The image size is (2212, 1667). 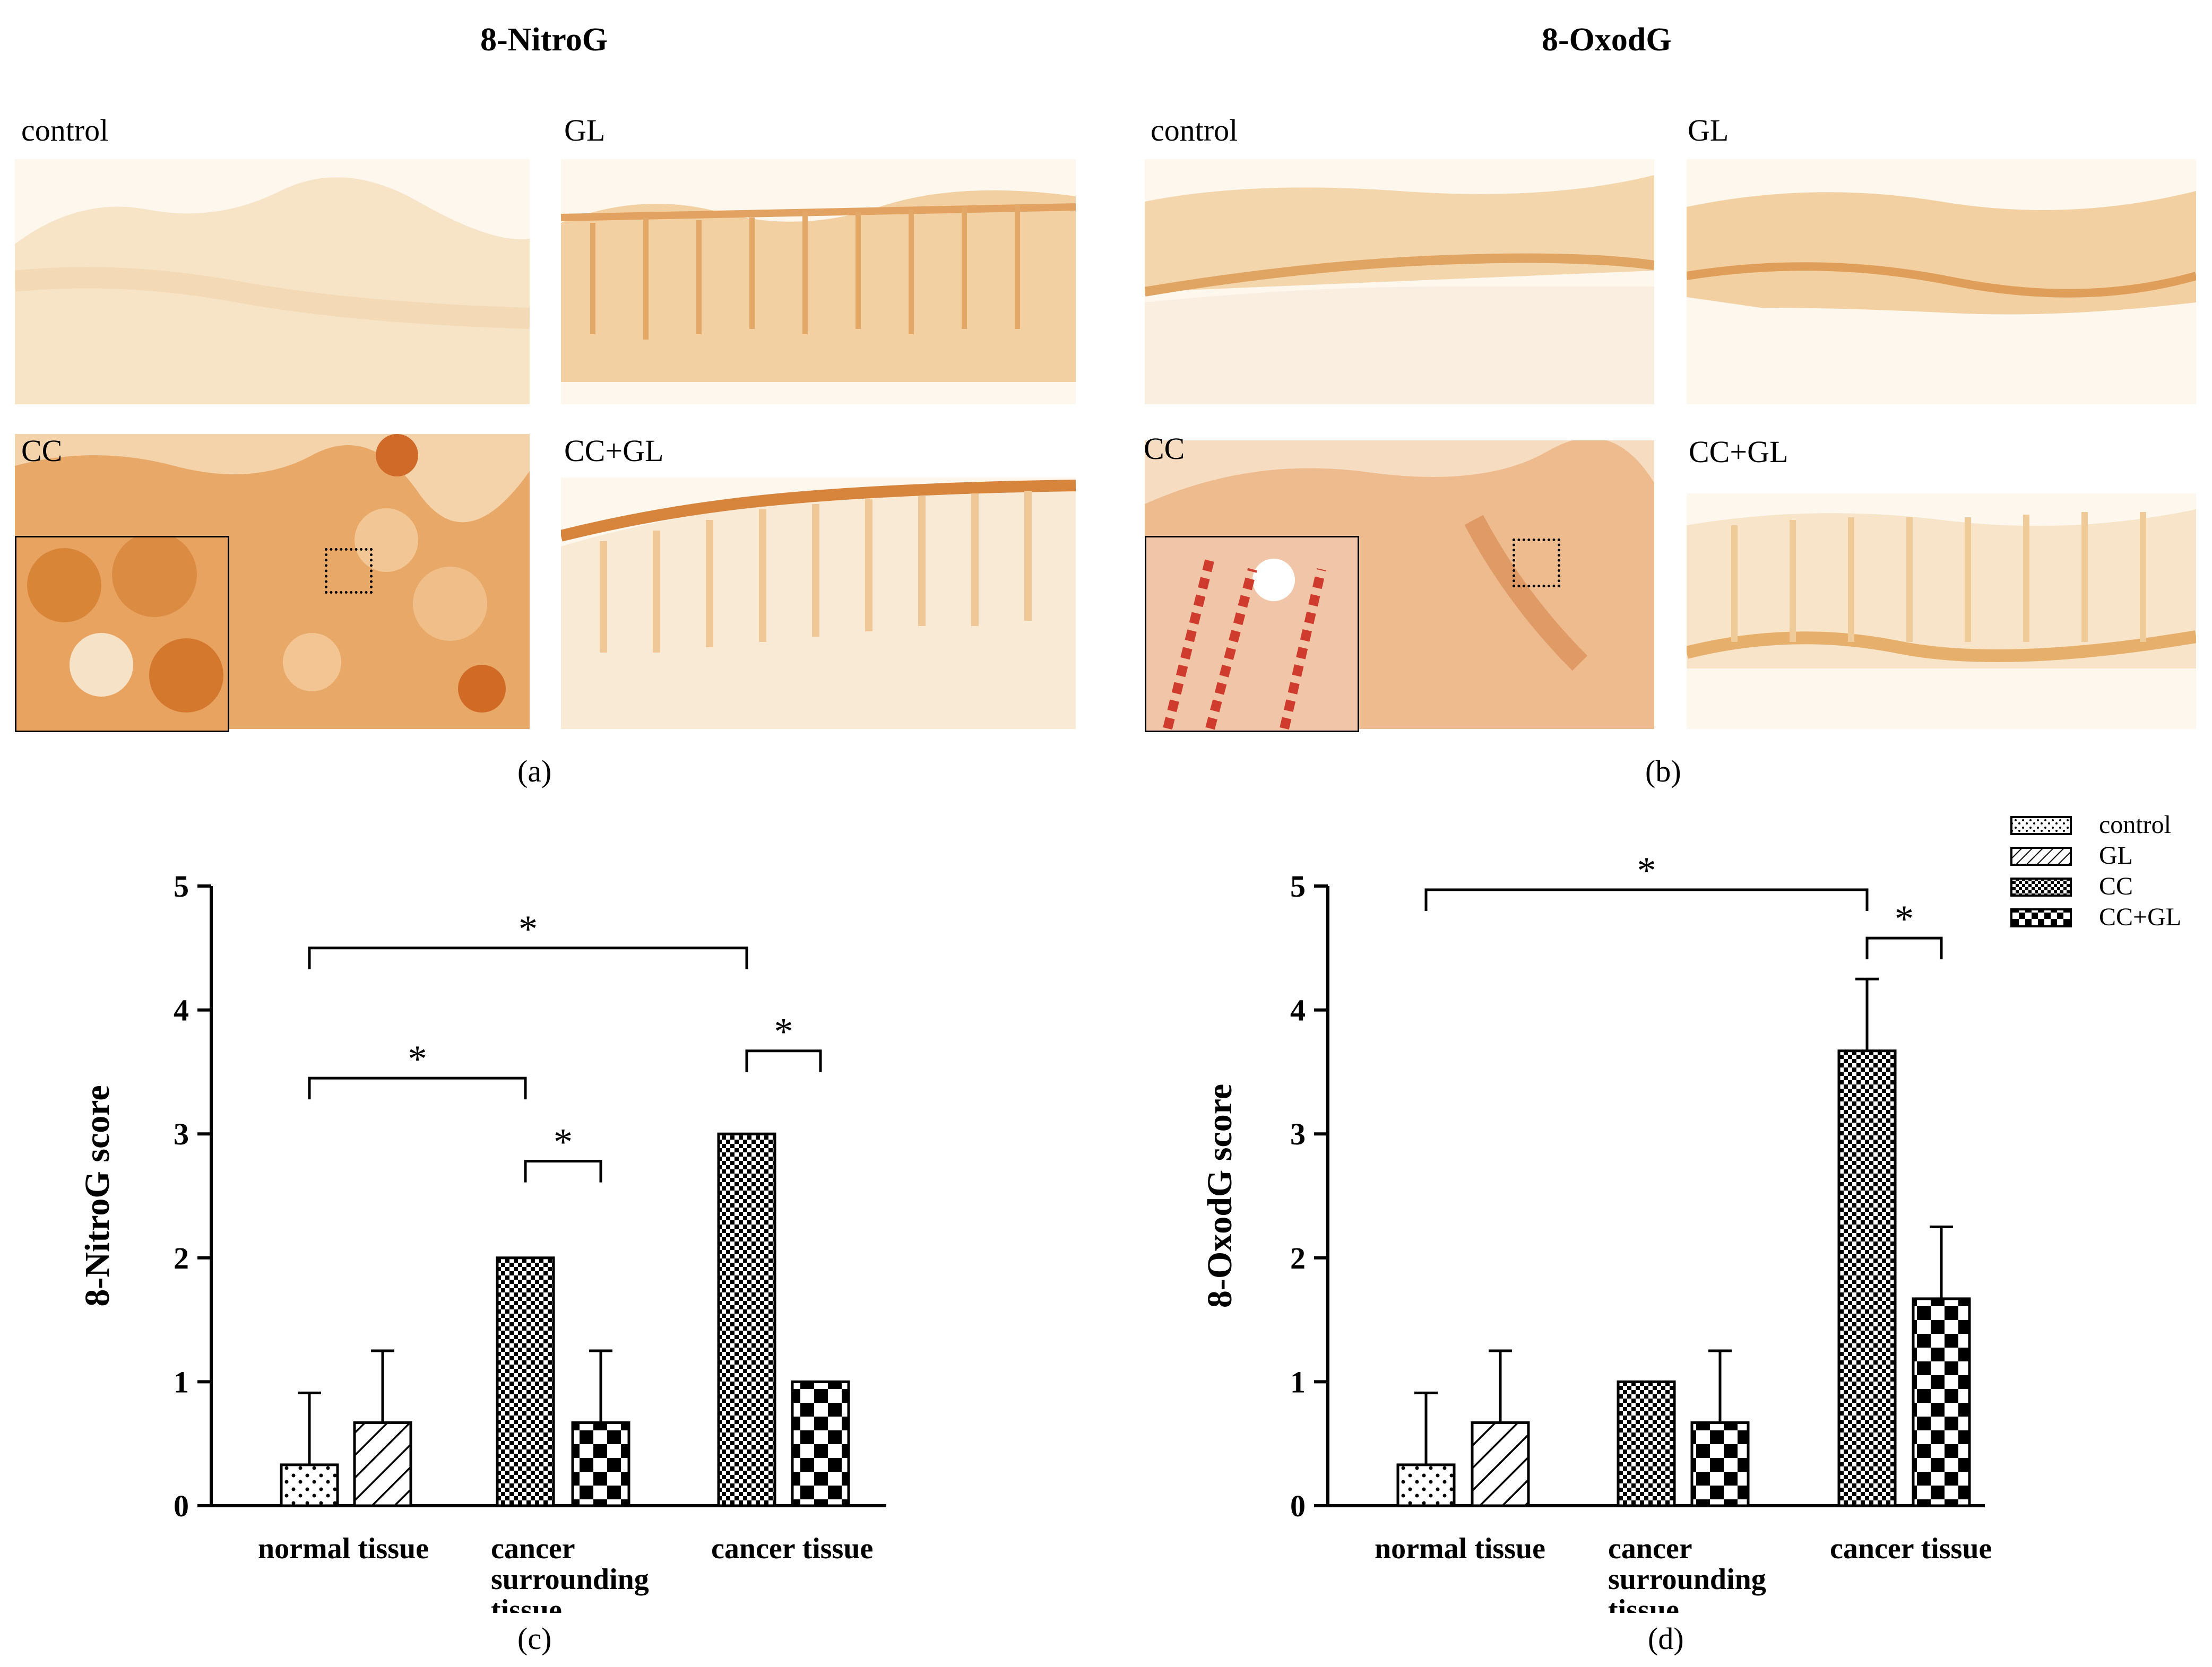 I want to click on legend-label-gl: GL, so click(x=2116, y=855).